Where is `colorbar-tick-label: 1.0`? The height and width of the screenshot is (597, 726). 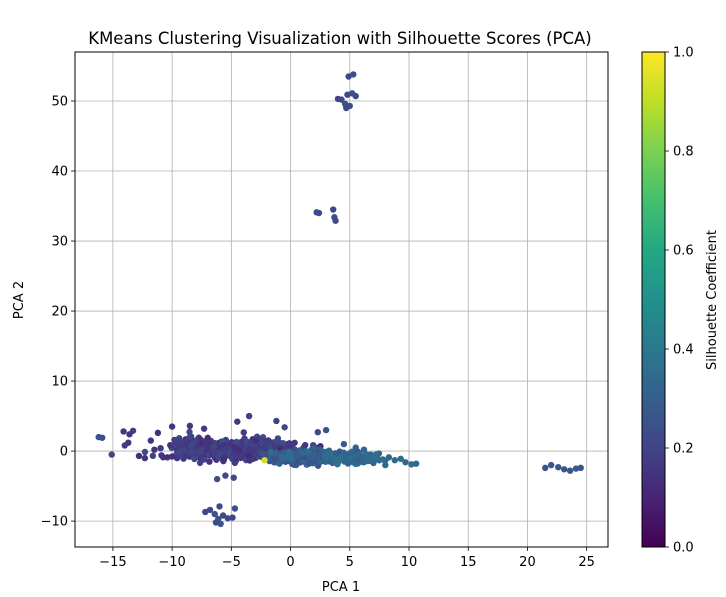 colorbar-tick-label: 1.0 is located at coordinates (683, 53).